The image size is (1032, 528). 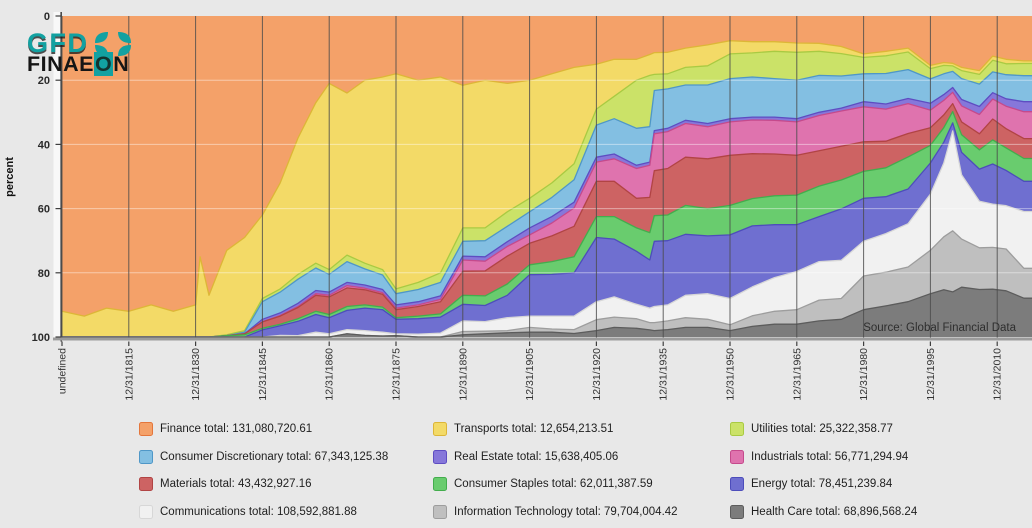 I want to click on y-tick-label-40: 40, so click(x=44, y=145).